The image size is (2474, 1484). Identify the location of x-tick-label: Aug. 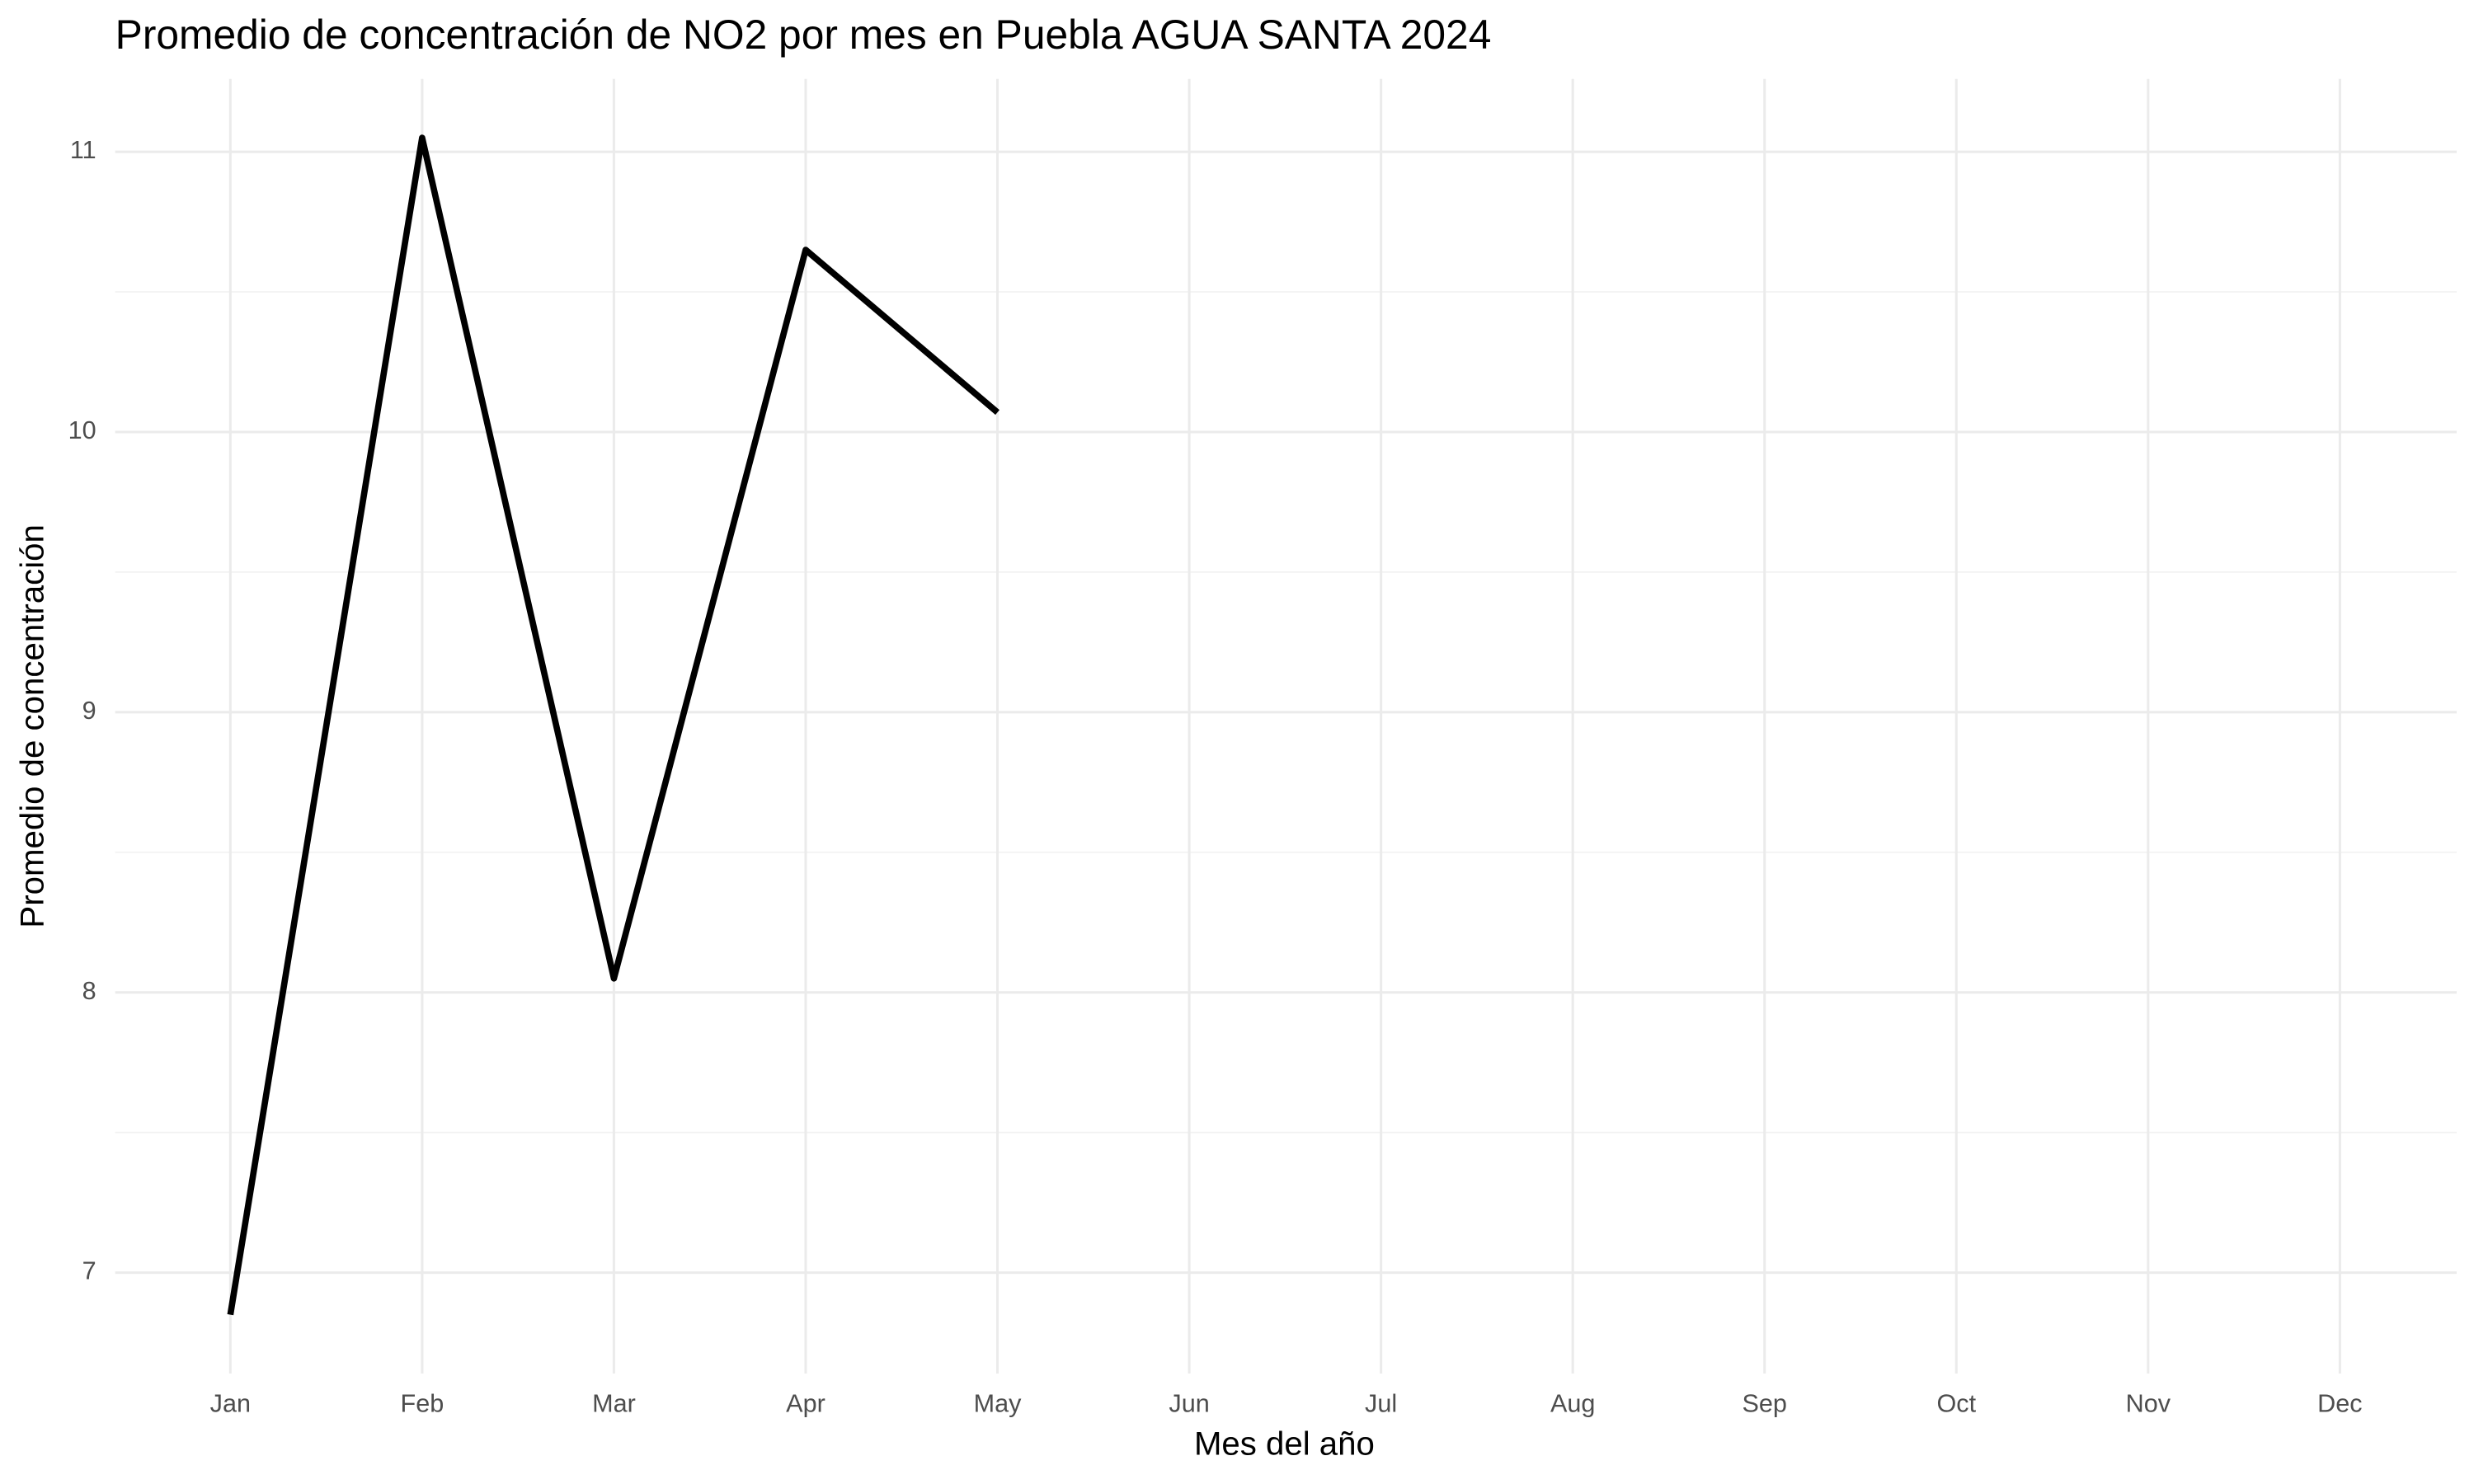
(1572, 1403).